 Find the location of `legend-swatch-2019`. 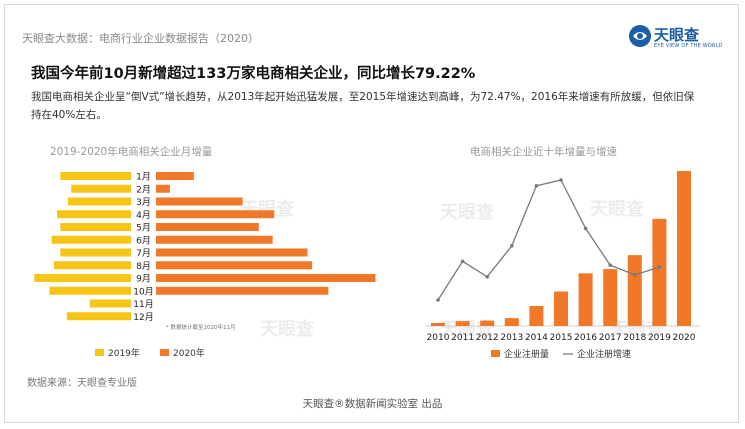

legend-swatch-2019 is located at coordinates (99, 352).